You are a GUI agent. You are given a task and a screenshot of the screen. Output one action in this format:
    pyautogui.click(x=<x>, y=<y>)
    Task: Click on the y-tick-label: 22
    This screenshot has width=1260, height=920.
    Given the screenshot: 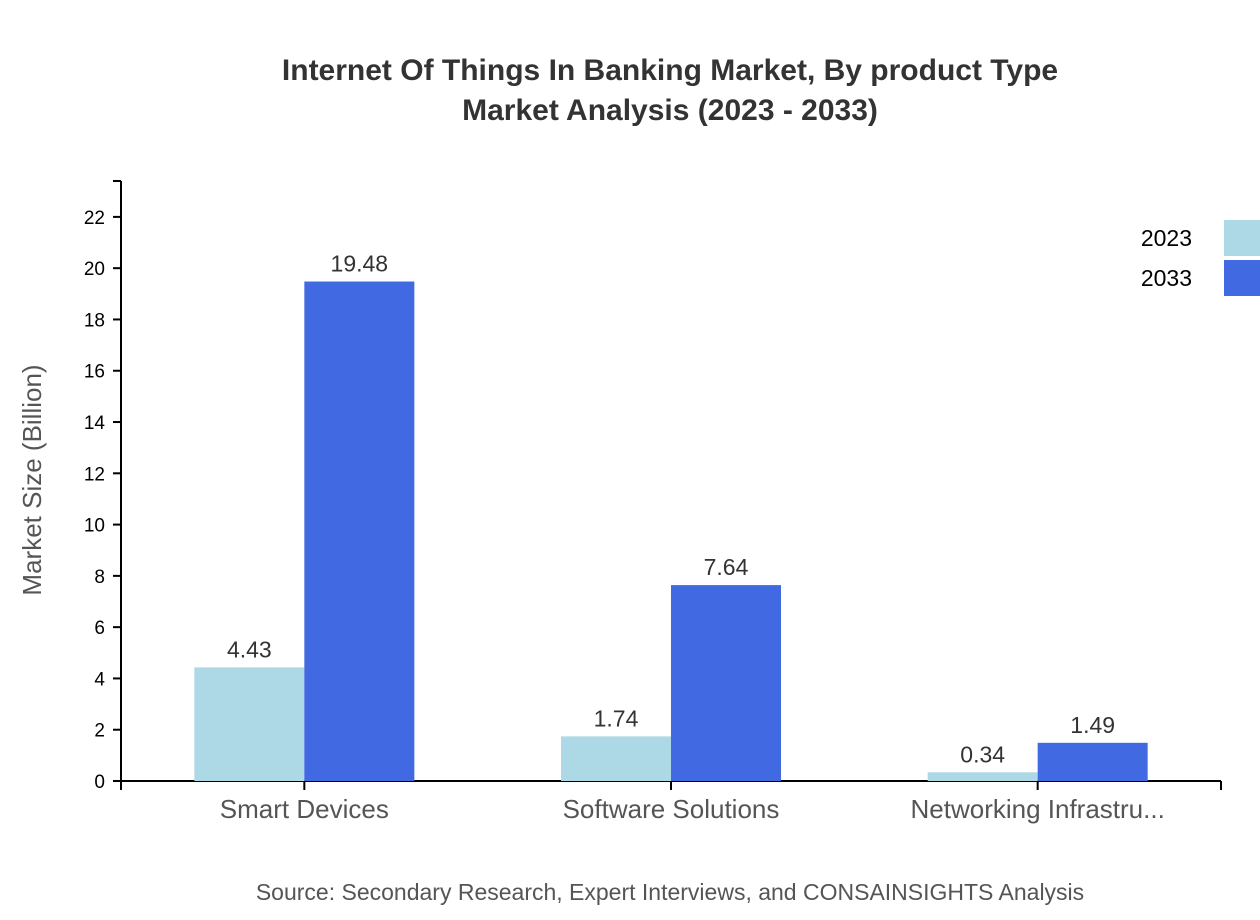 What is the action you would take?
    pyautogui.click(x=94, y=218)
    